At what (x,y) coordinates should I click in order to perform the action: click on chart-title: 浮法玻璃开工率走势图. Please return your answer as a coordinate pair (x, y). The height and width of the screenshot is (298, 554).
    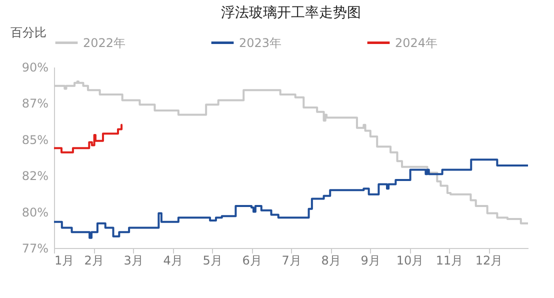
    Looking at the image, I should click on (291, 13).